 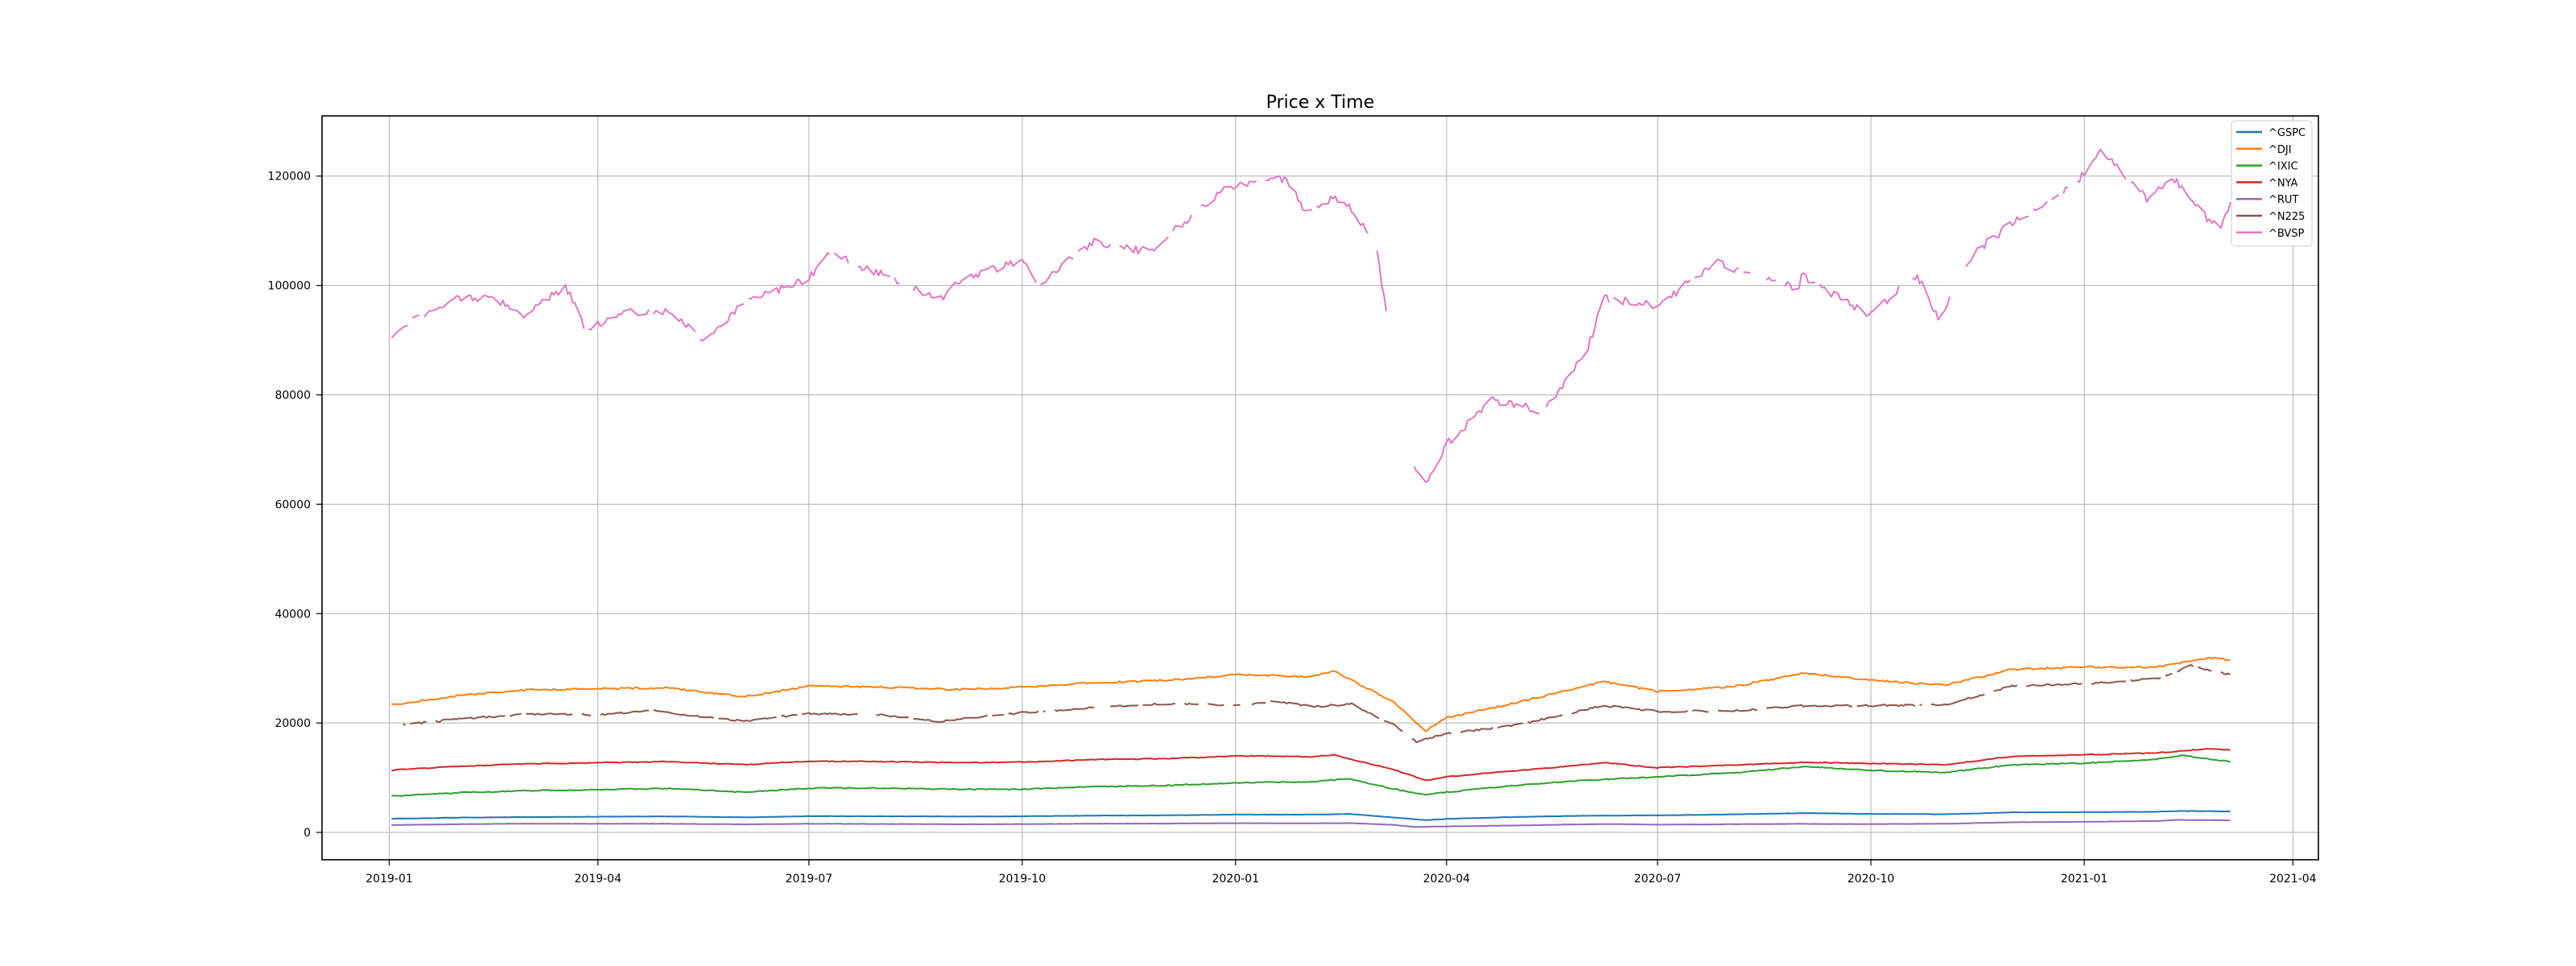 What do you see at coordinates (1236, 879) in the screenshot?
I see `x-tick-label: 2020-01` at bounding box center [1236, 879].